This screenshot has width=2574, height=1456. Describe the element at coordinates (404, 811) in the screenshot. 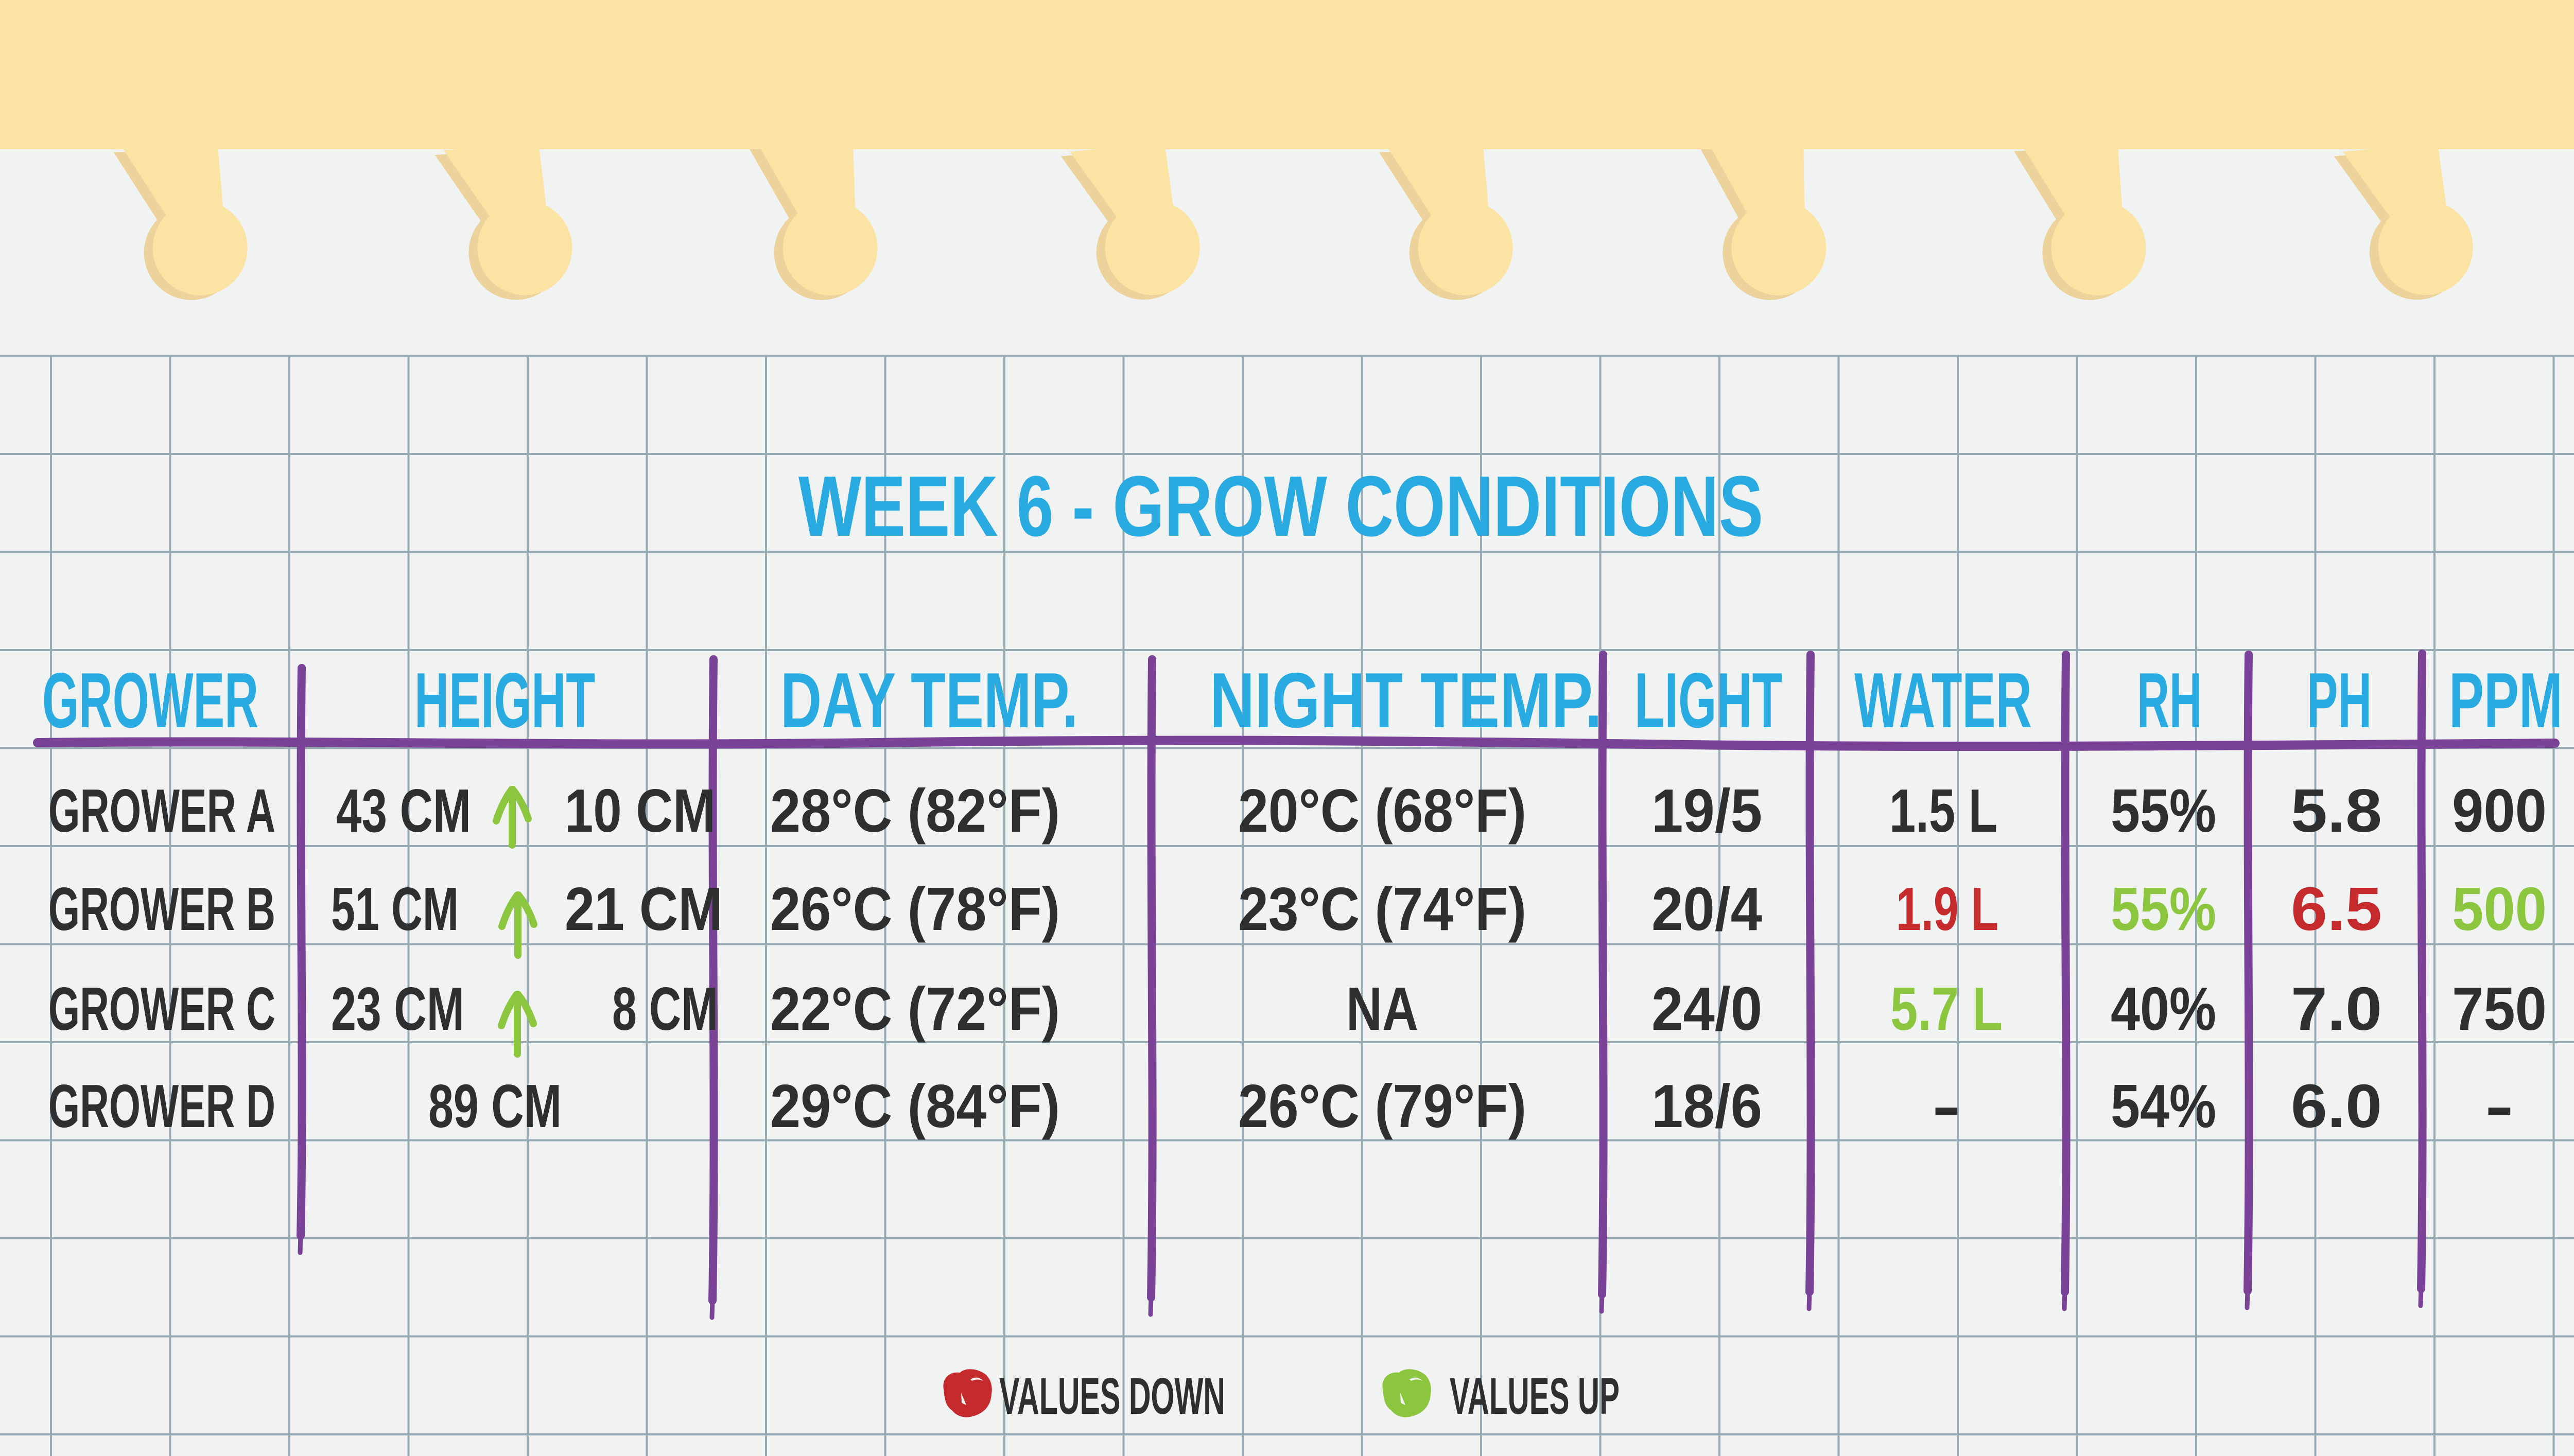

I see `svg-text: 43 CM` at that location.